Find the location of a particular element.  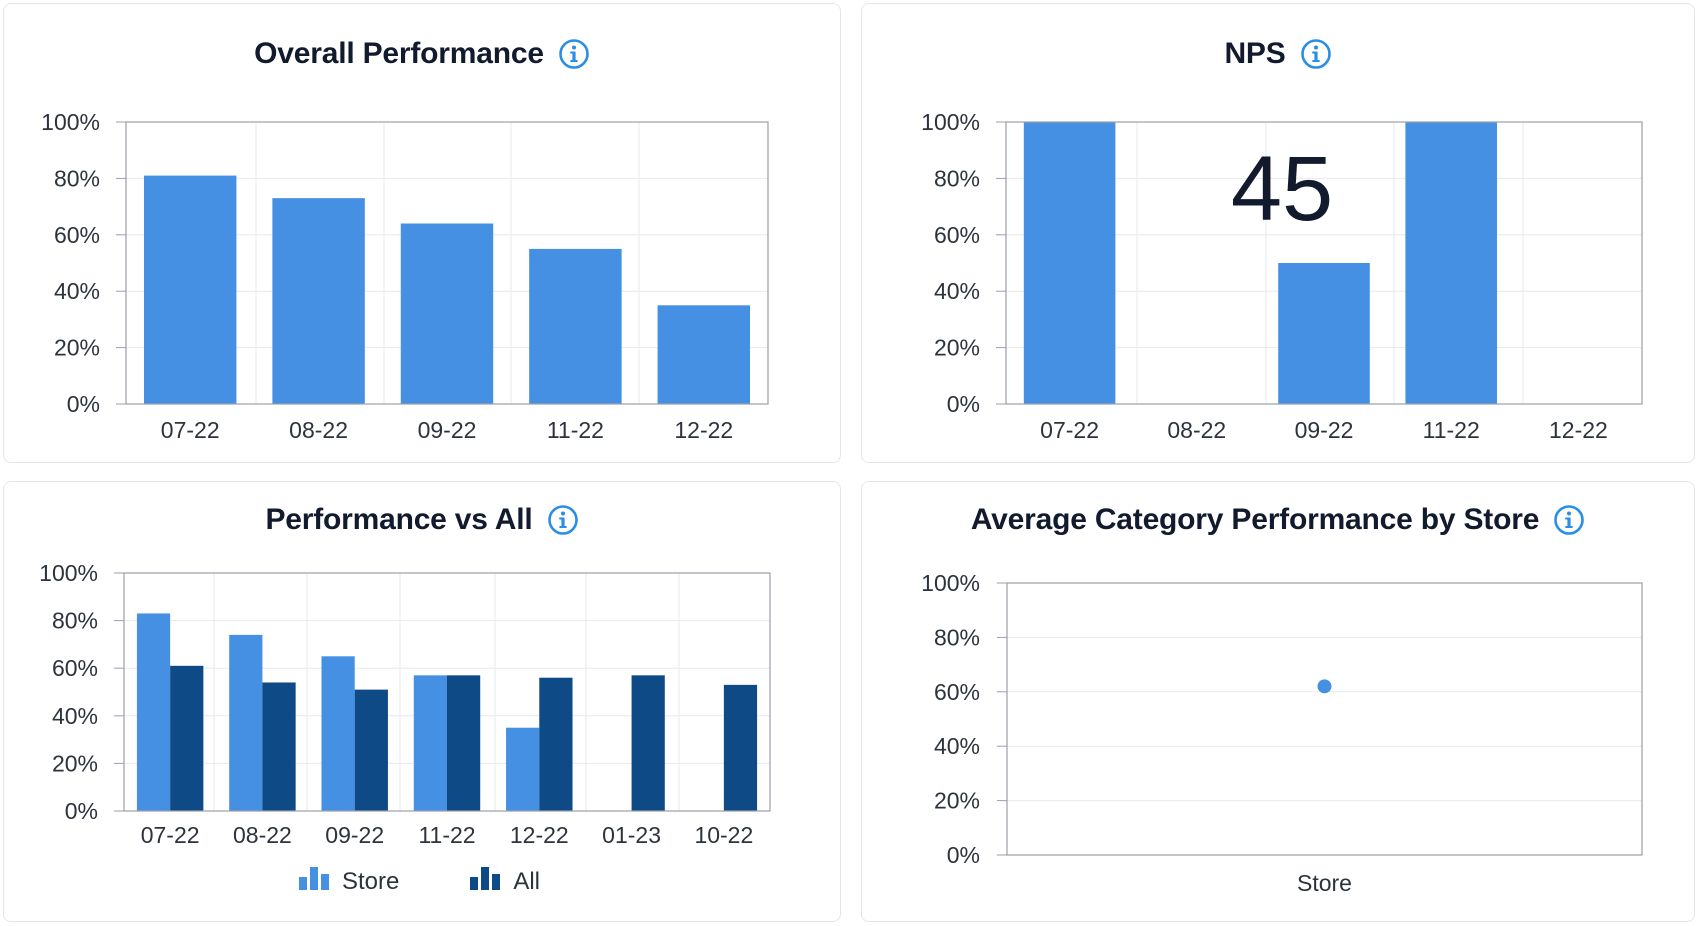

chart-title: NPS is located at coordinates (1255, 53).